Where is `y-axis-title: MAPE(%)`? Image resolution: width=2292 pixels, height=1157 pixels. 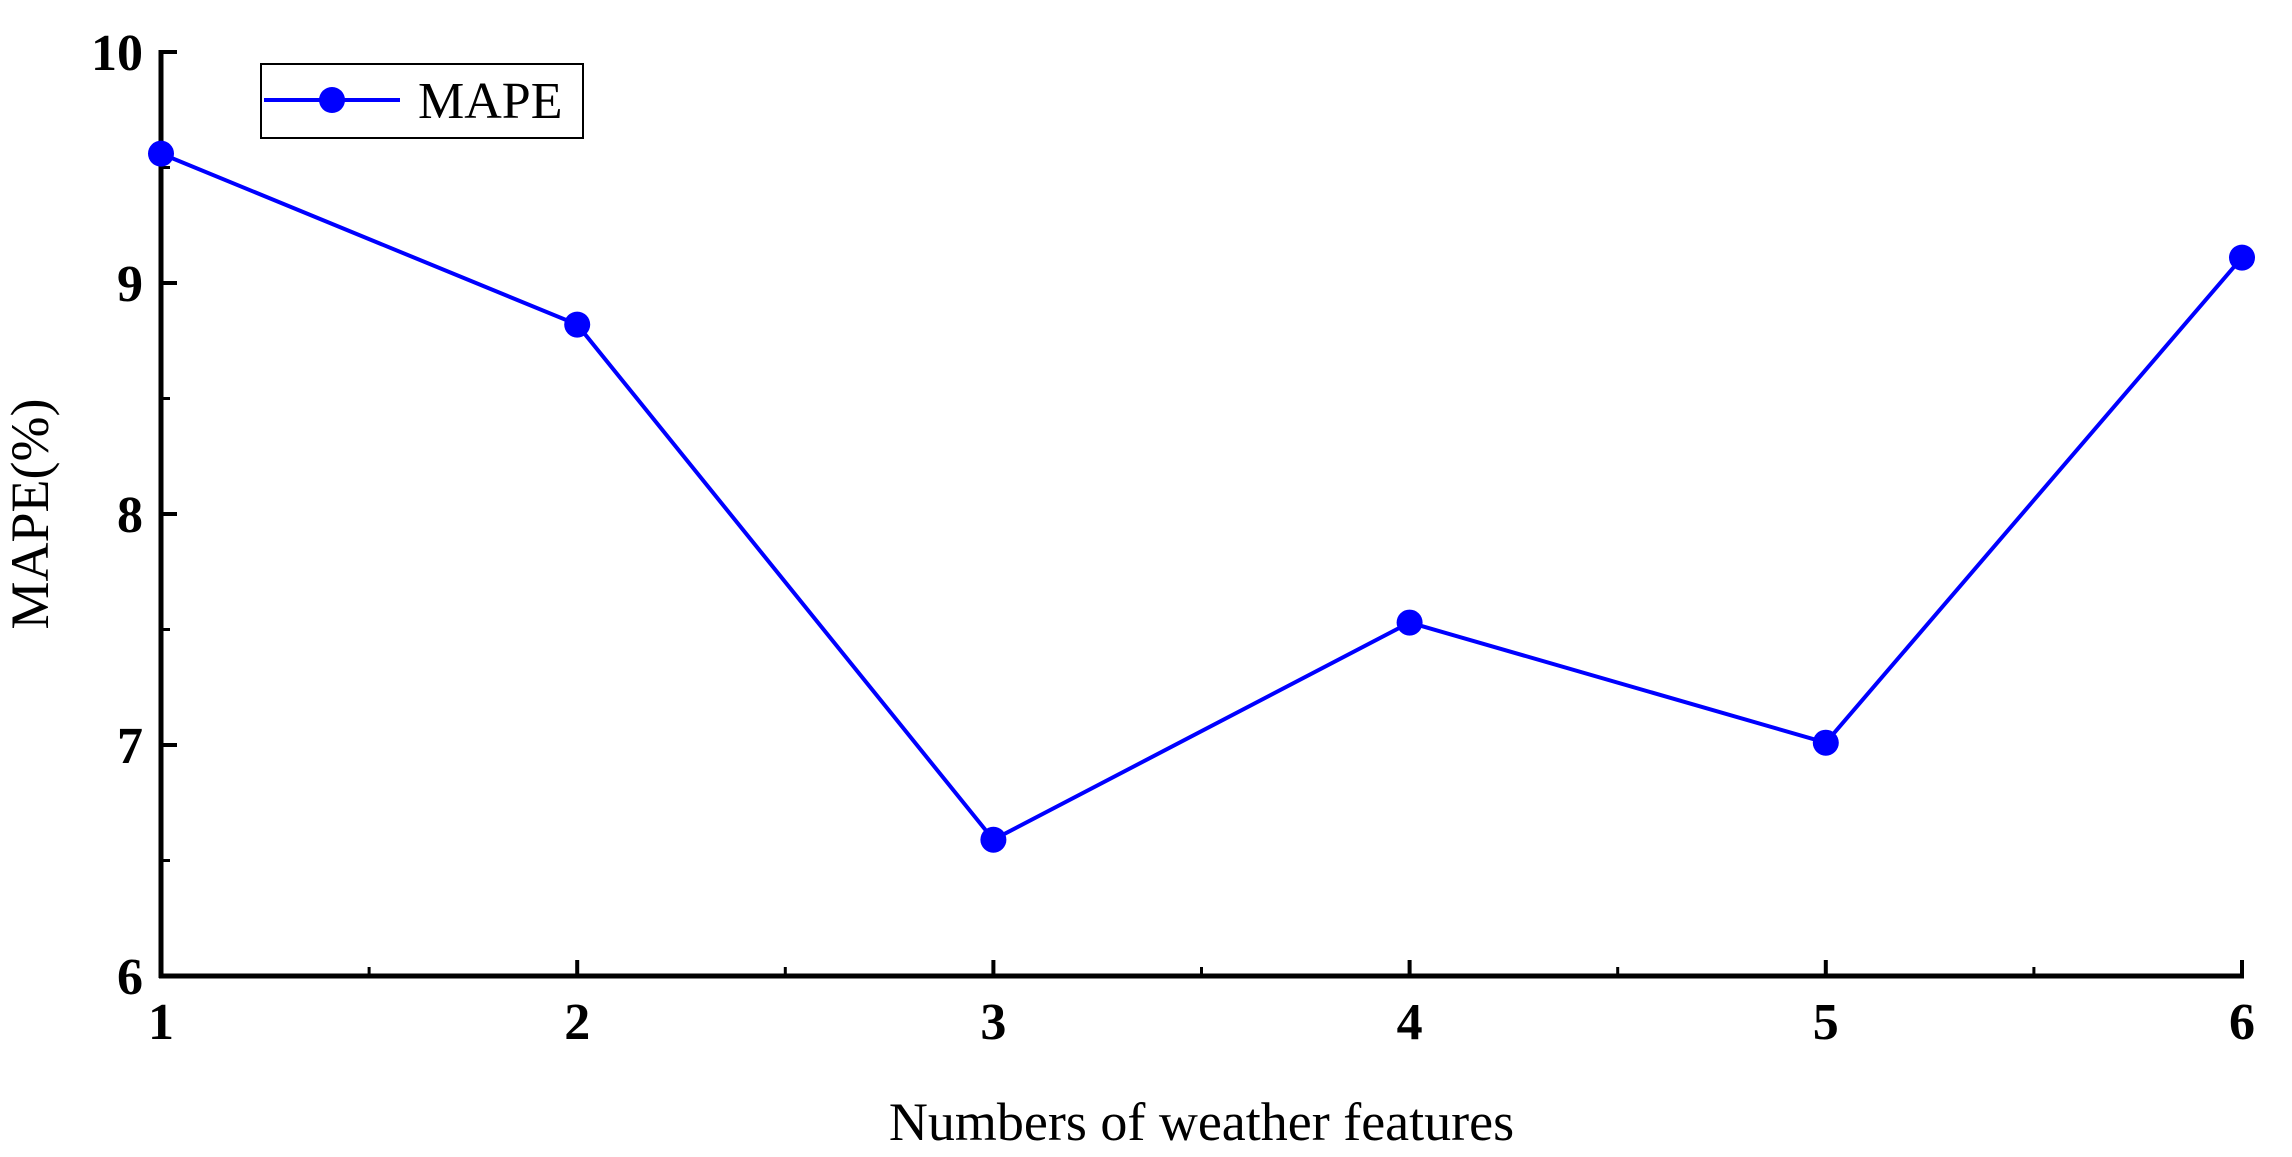 y-axis-title: MAPE(%) is located at coordinates (30, 514).